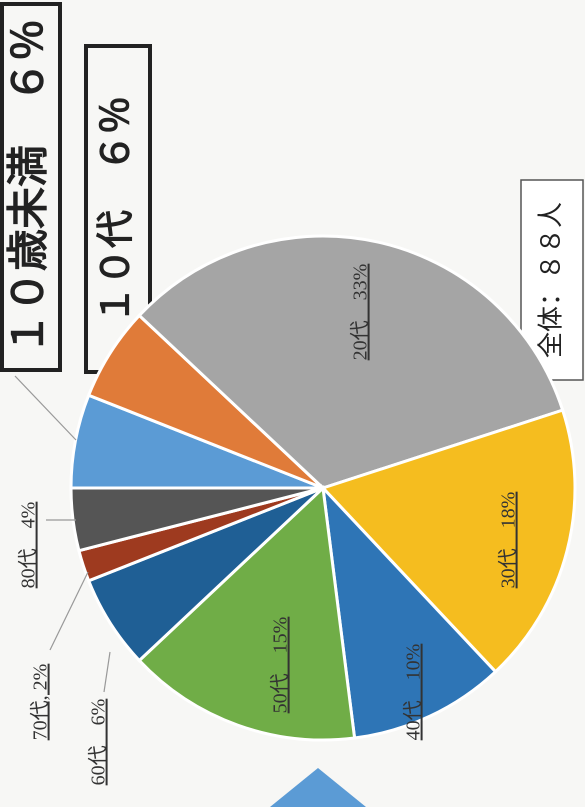  What do you see at coordinates (508, 540) in the screenshot?
I see `data-label: 30代 18%` at bounding box center [508, 540].